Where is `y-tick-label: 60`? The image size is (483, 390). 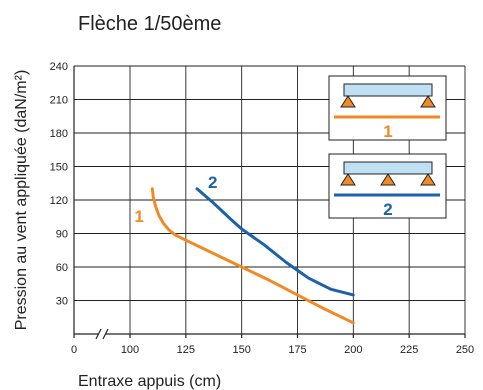 y-tick-label: 60 is located at coordinates (62, 268).